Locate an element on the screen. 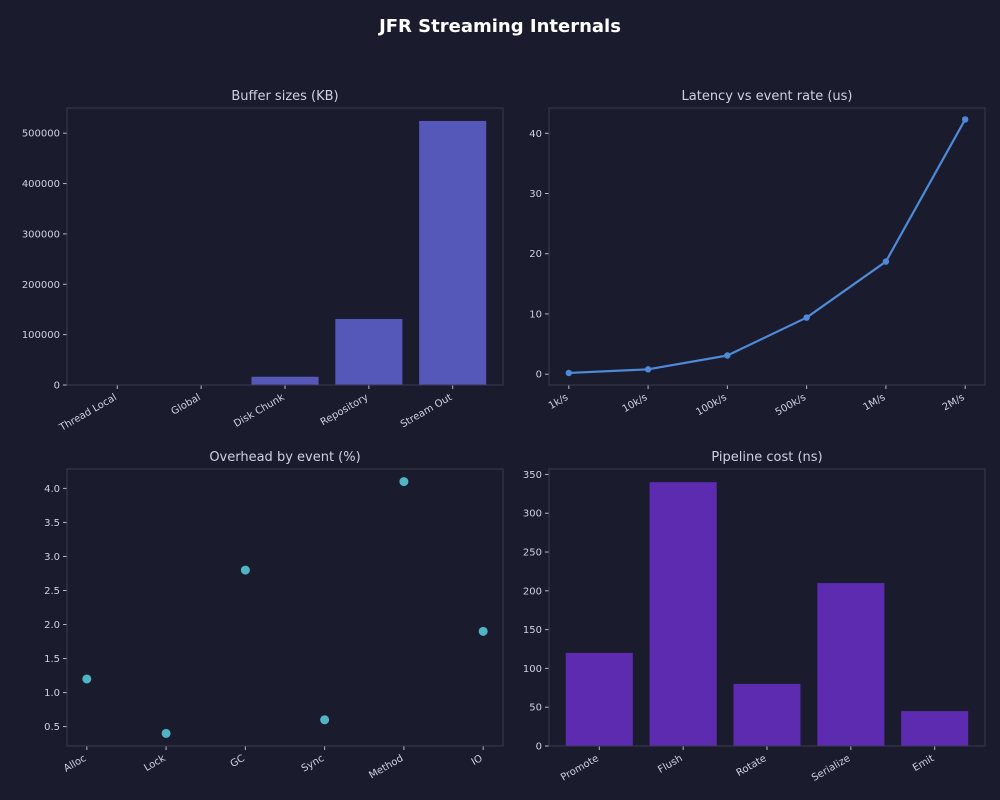  y-tick-label: 50 is located at coordinates (535, 708).